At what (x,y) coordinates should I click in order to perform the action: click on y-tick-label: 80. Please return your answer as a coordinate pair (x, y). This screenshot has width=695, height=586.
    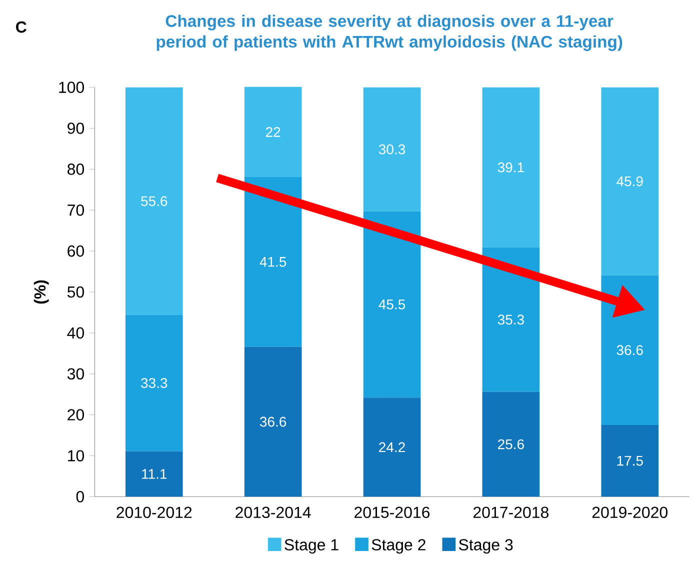
    Looking at the image, I should click on (76, 169).